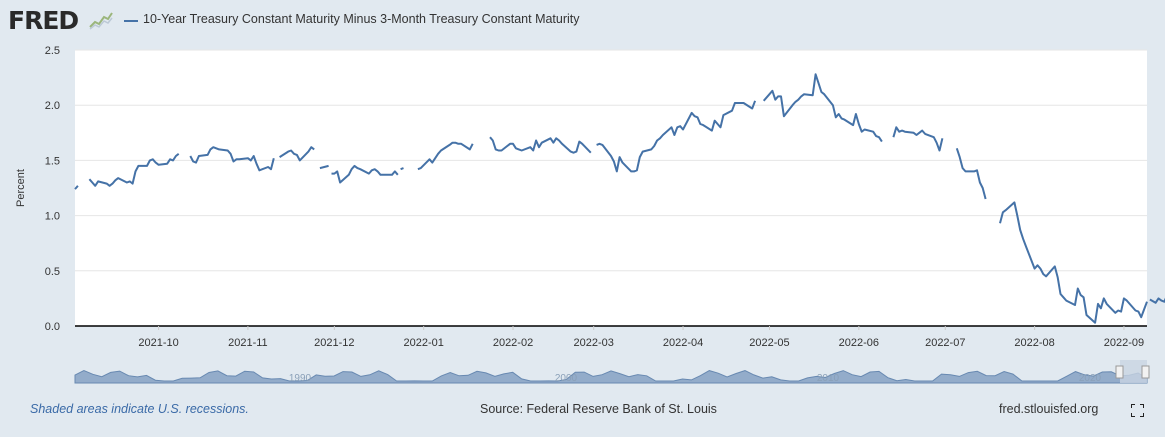 This screenshot has height=437, width=1165. I want to click on navigator-label: 1990, so click(300, 378).